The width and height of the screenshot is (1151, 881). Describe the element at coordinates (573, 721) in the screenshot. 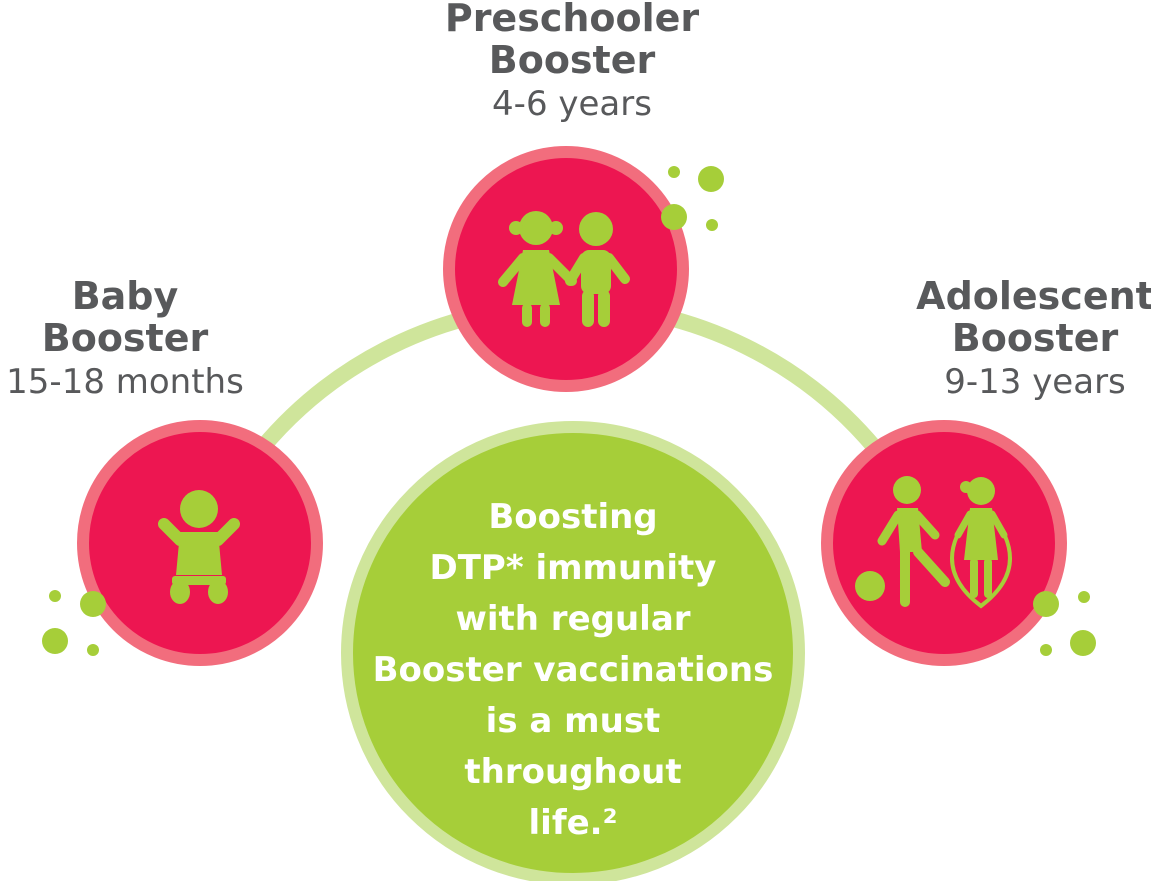

I see `center-message-line: is a must` at that location.